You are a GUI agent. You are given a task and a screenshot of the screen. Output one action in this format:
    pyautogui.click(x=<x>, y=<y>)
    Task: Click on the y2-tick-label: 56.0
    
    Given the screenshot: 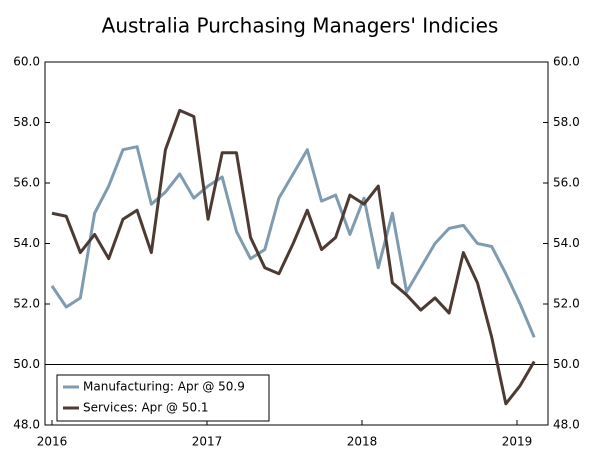 What is the action you would take?
    pyautogui.click(x=566, y=183)
    